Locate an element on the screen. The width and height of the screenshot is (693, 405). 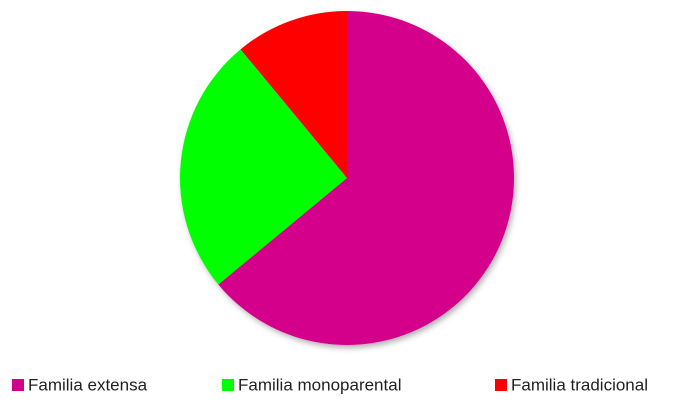
legend-label: Familia monoparental is located at coordinates (319, 384).